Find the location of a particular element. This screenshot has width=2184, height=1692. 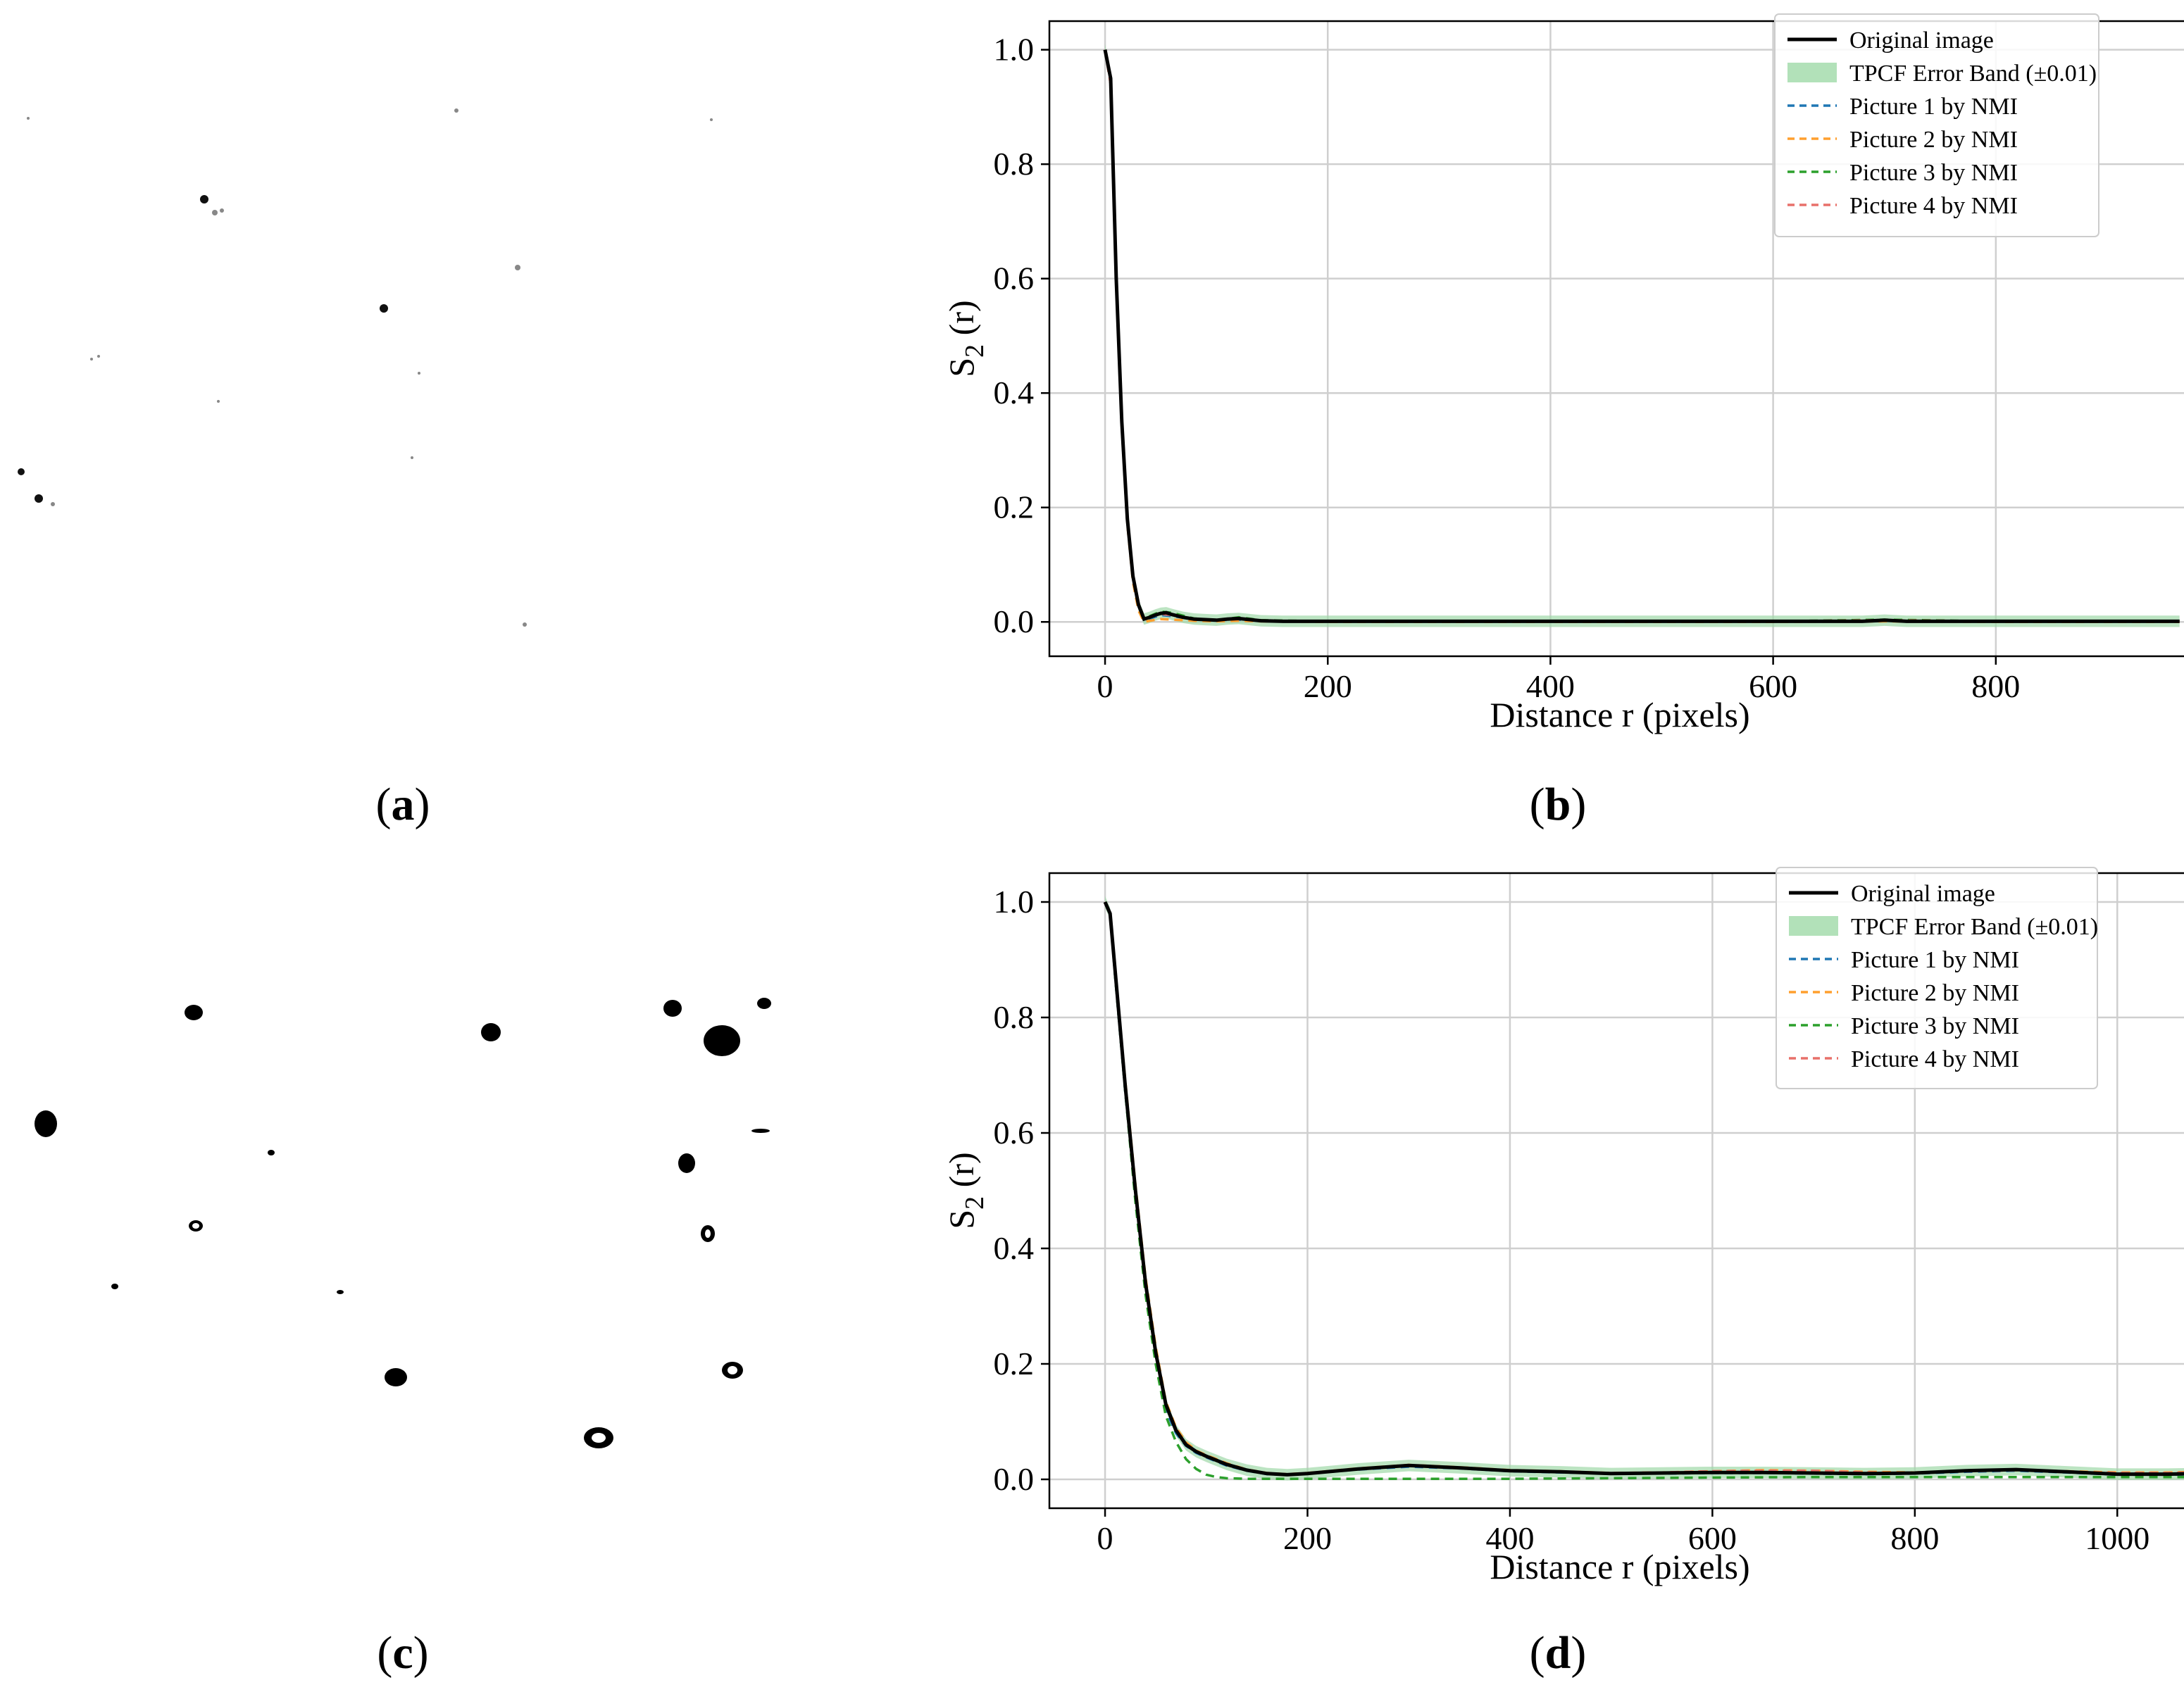

panel-a-label: (a) is located at coordinates (402, 805).